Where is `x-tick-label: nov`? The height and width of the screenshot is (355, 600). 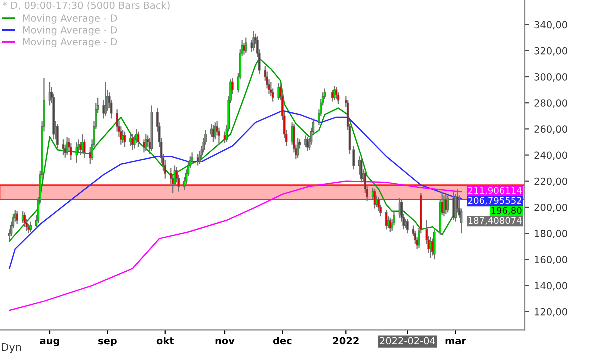 x-tick-label: nov is located at coordinates (225, 342).